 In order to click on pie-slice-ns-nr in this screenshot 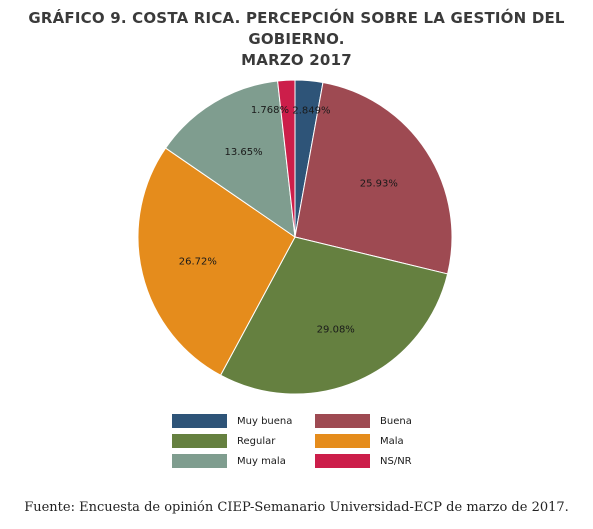, I will do `click(286, 158)`.